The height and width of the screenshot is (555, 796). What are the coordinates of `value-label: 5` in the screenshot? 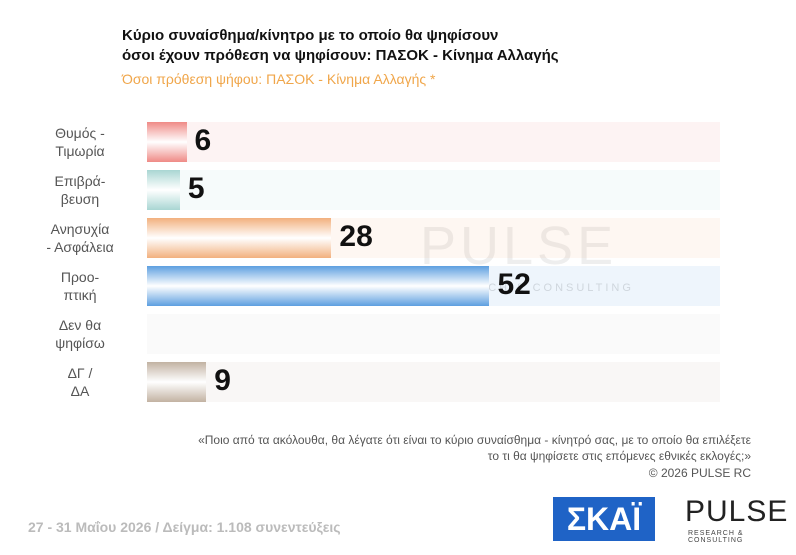 It's located at (196, 188).